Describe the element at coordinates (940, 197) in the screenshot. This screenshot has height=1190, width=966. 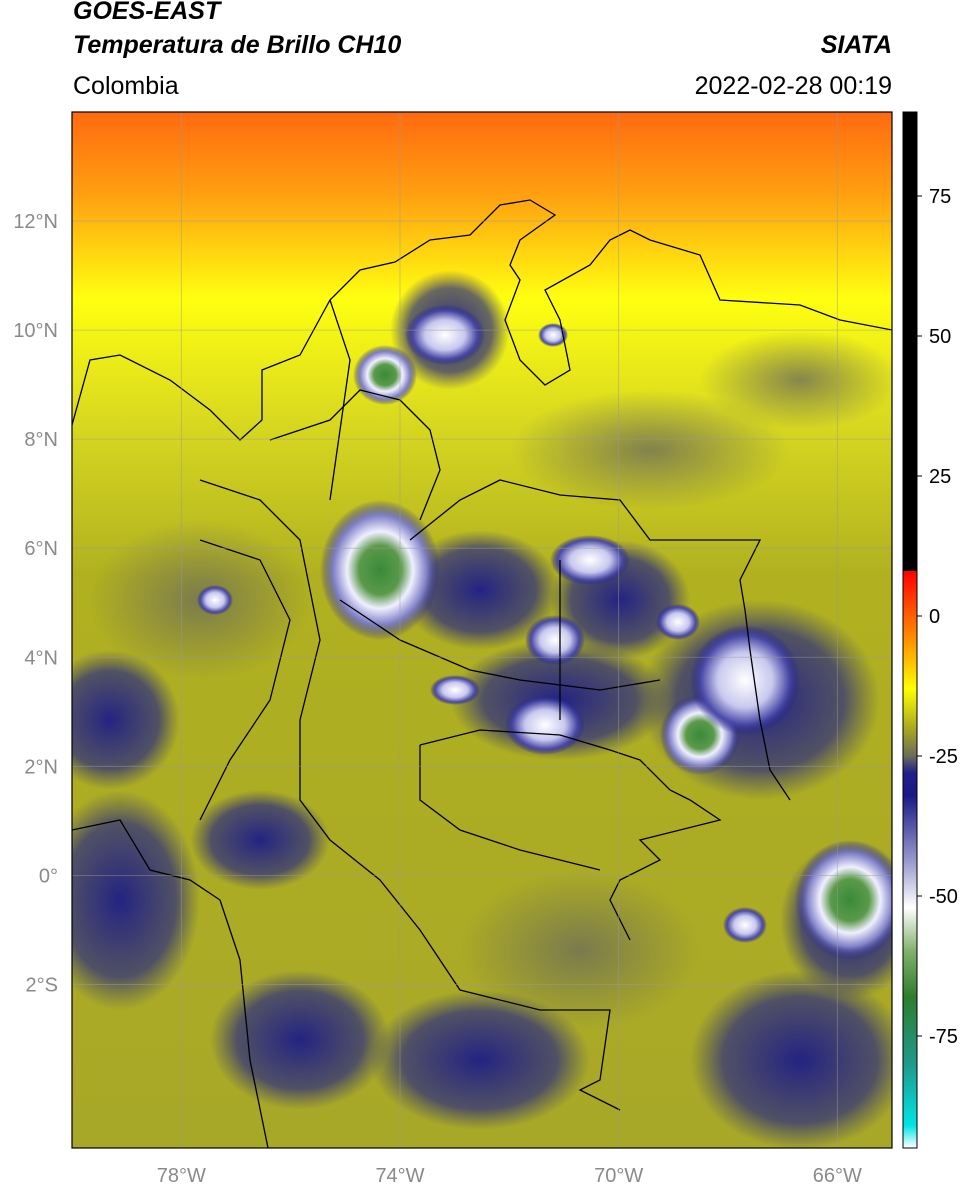
I see `colorbar-tick-label: 75` at that location.